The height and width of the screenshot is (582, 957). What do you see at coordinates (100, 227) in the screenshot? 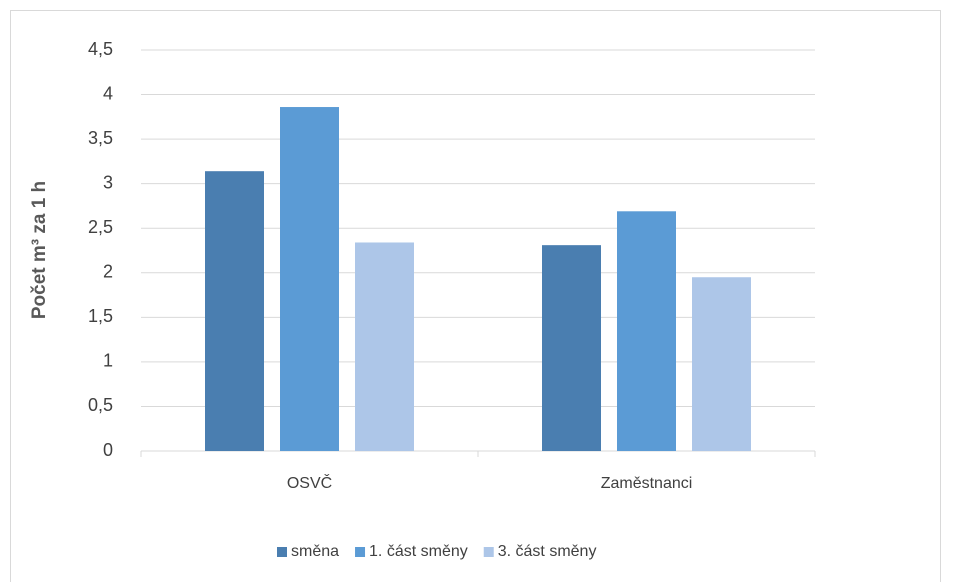
I see `y-tick-label: 2,5` at bounding box center [100, 227].